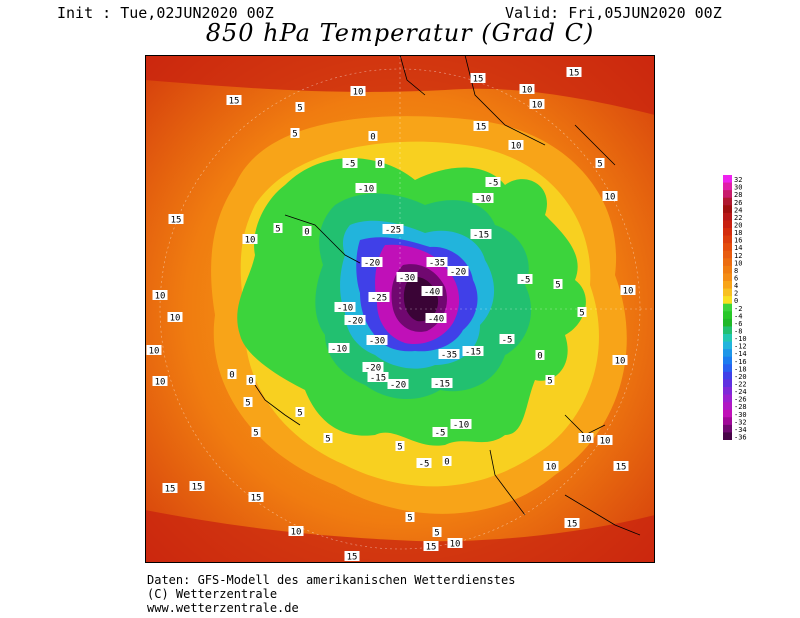 Image resolution: width=800 pixels, height=618 pixels. I want to click on legend-level-label: 26, so click(738, 203).